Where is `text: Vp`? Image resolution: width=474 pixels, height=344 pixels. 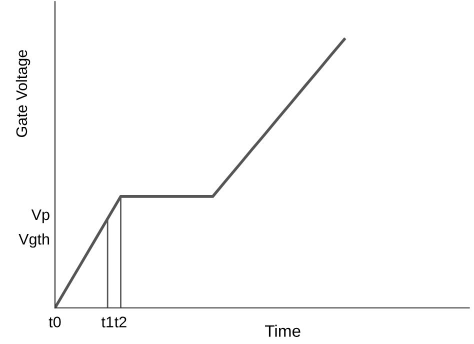 text: Vp is located at coordinates (40, 216).